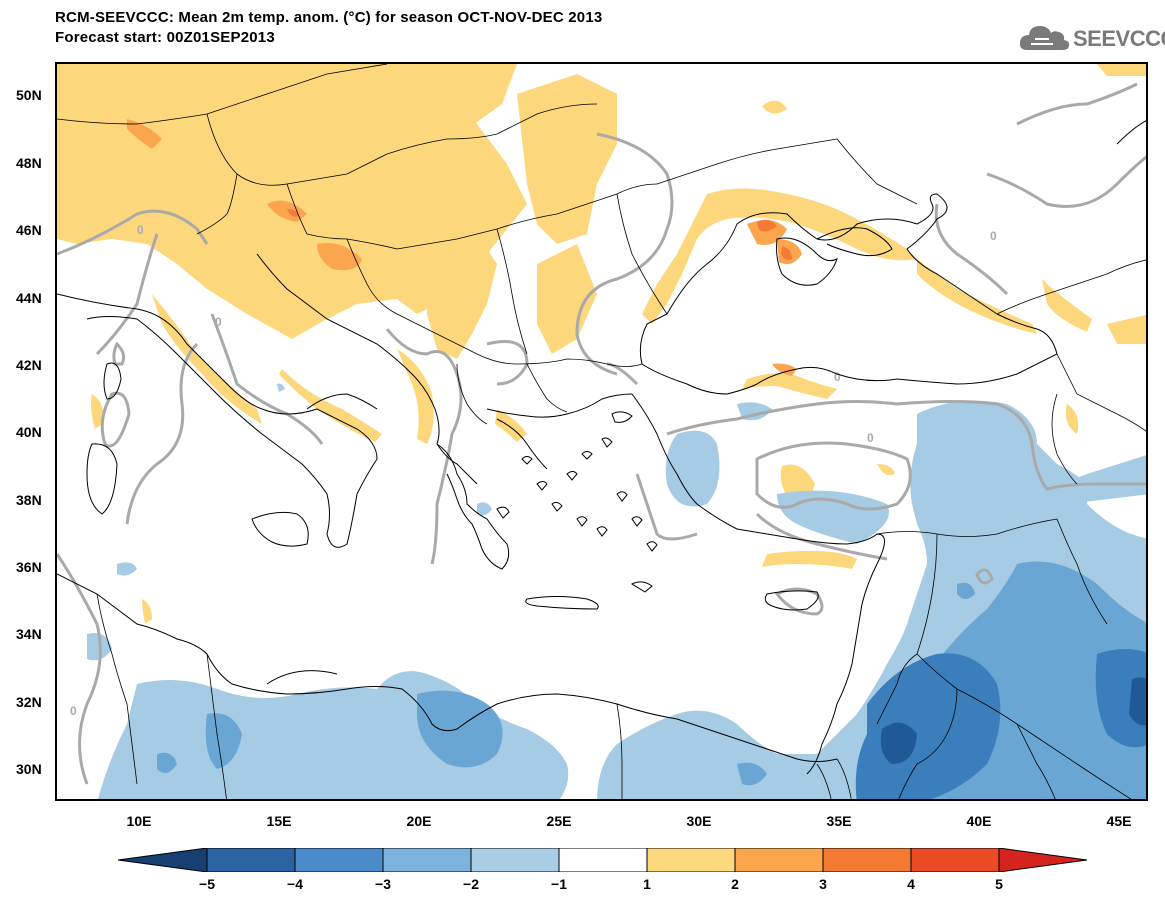  I want to click on lat-label-32n: 32N, so click(29, 702).